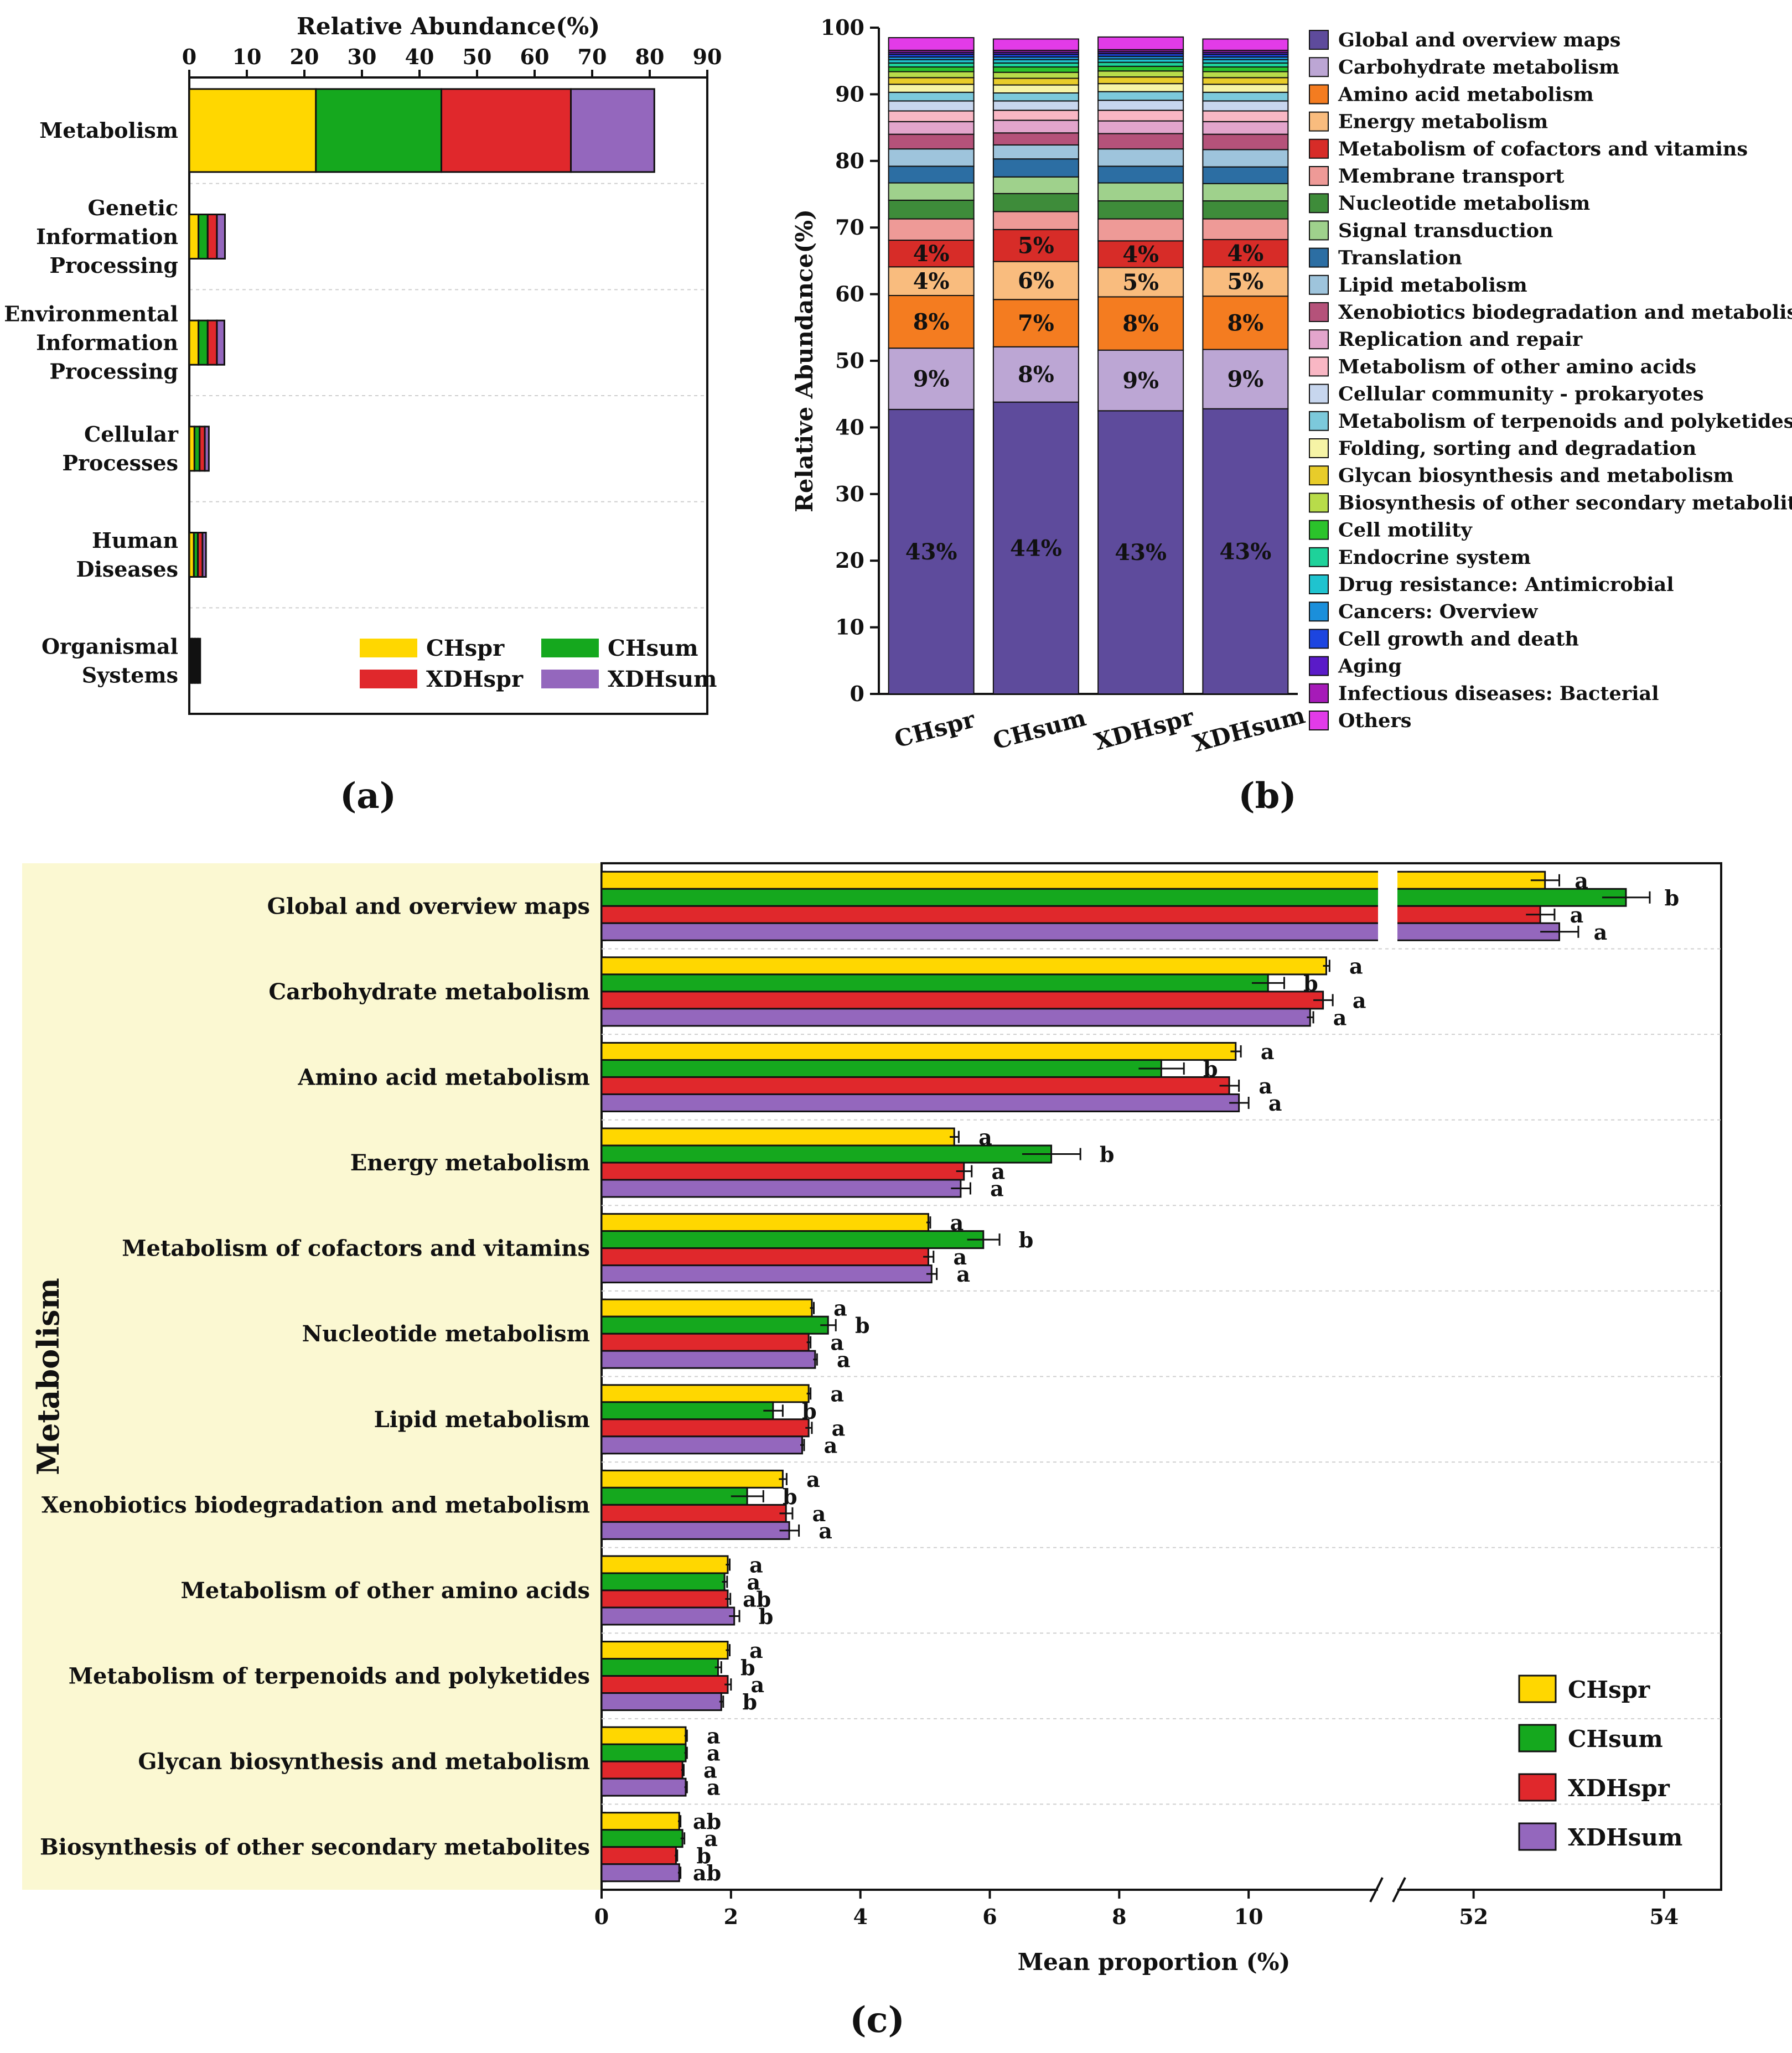 The width and height of the screenshot is (1792, 2053). What do you see at coordinates (304, 57) in the screenshot?
I see `x-tick-label-a: 20` at bounding box center [304, 57].